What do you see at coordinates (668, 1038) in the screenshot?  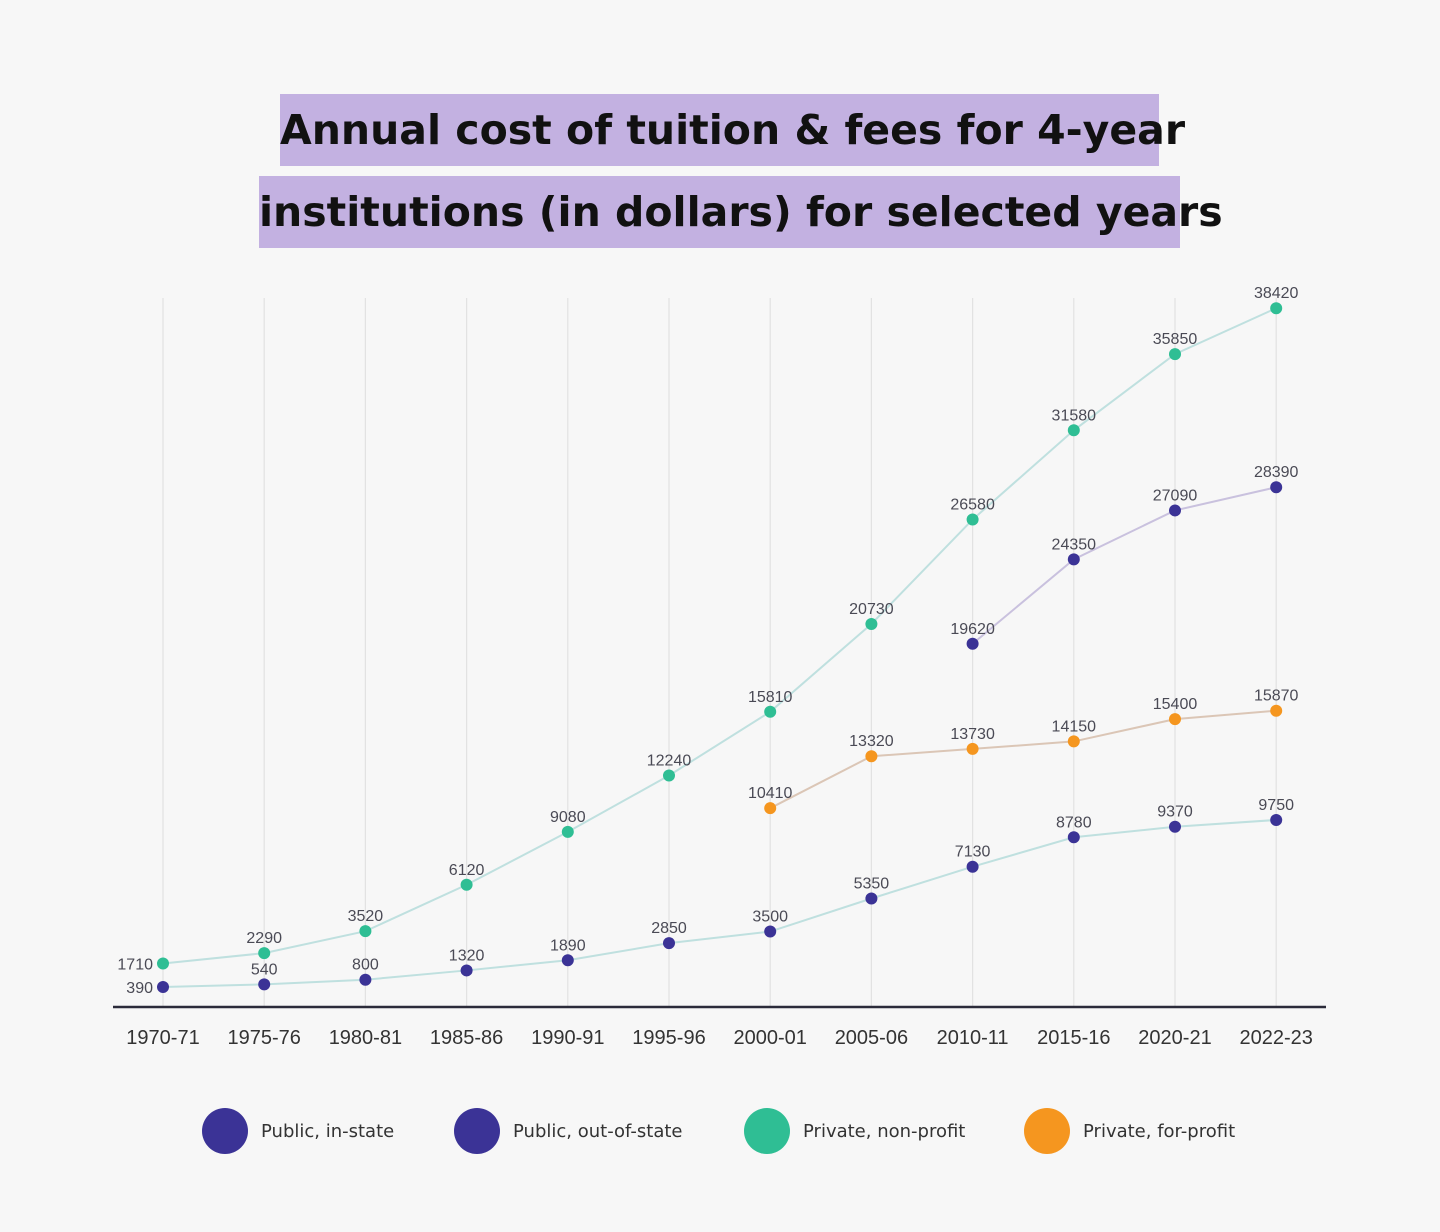 I see `x-tick-label: 1995-96` at bounding box center [668, 1038].